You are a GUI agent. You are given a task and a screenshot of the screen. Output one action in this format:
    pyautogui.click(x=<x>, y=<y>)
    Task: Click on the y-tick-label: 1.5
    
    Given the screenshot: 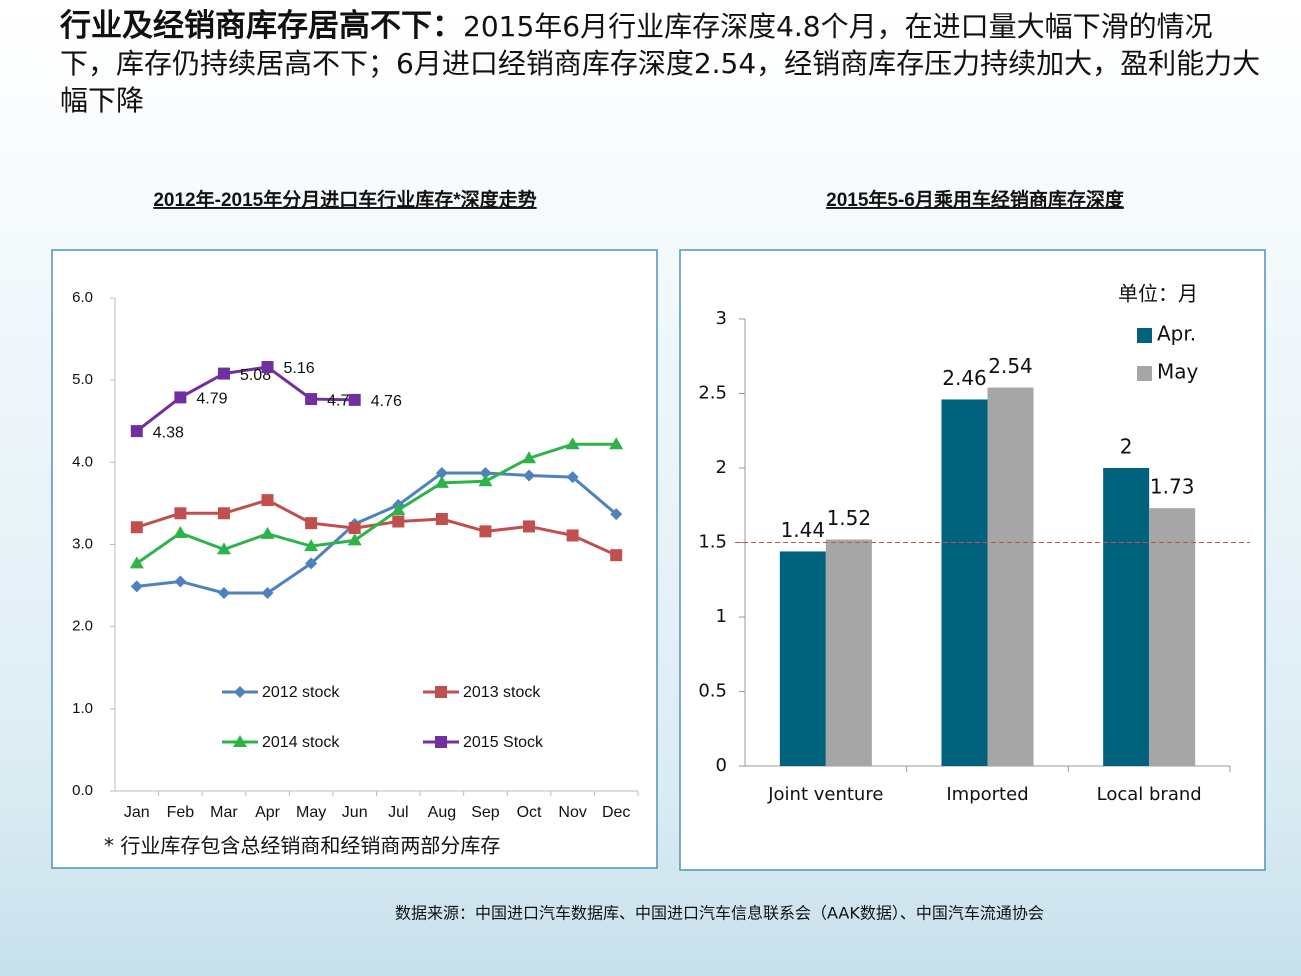 What is the action you would take?
    pyautogui.click(x=712, y=542)
    